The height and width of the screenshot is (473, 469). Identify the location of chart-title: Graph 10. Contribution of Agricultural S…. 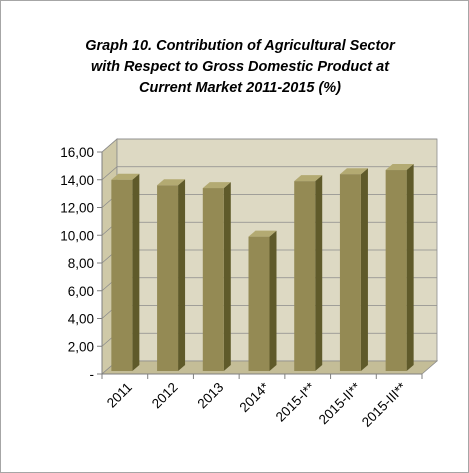
(240, 67).